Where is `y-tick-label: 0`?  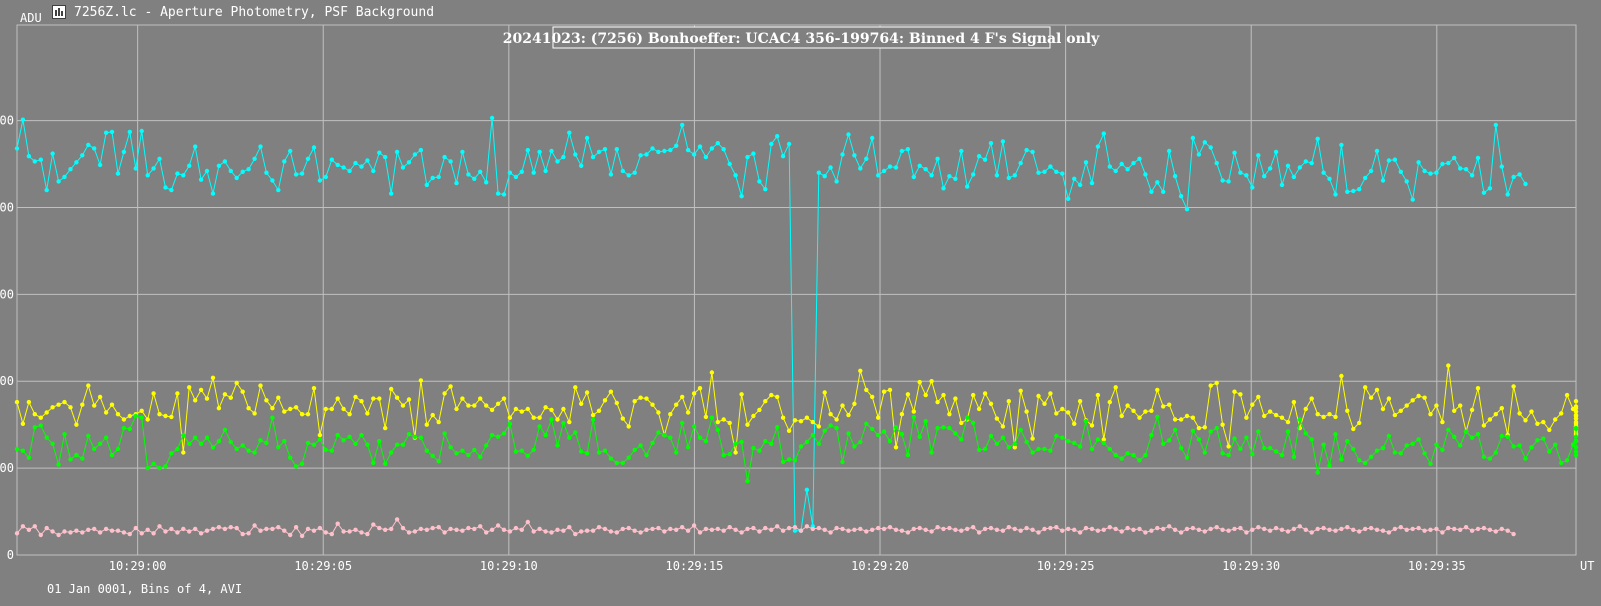
y-tick-label: 0 is located at coordinates (10, 555).